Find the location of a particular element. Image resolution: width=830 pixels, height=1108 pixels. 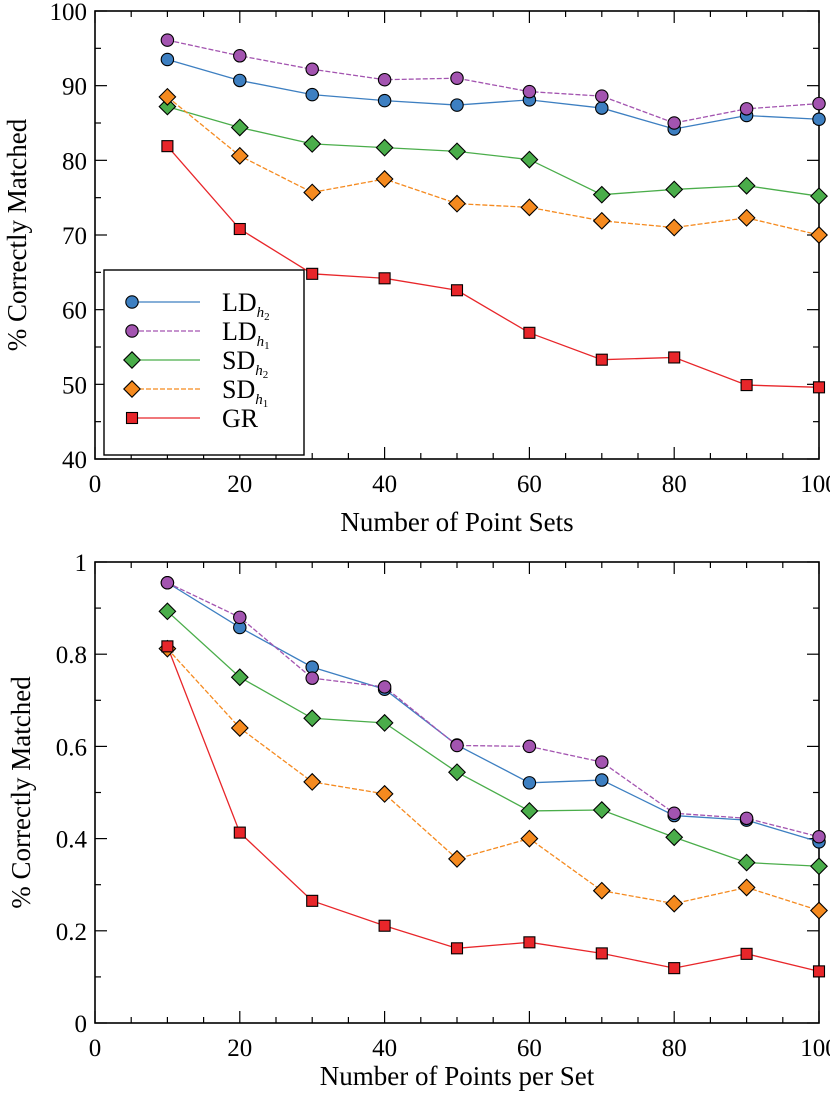

y-tick-label: 50 is located at coordinates (74, 385).